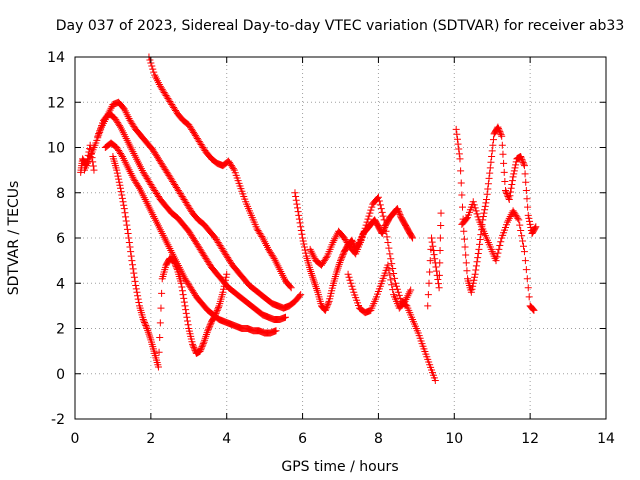 The image size is (640, 480). Describe the element at coordinates (226, 439) in the screenshot. I see `x-tick-label: 4` at that location.